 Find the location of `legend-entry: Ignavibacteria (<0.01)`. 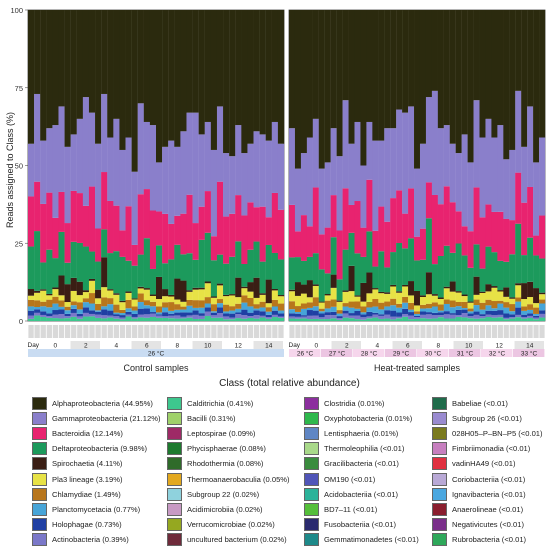

legend-entry: Ignavibacteria (<0.01) is located at coordinates (479, 494).